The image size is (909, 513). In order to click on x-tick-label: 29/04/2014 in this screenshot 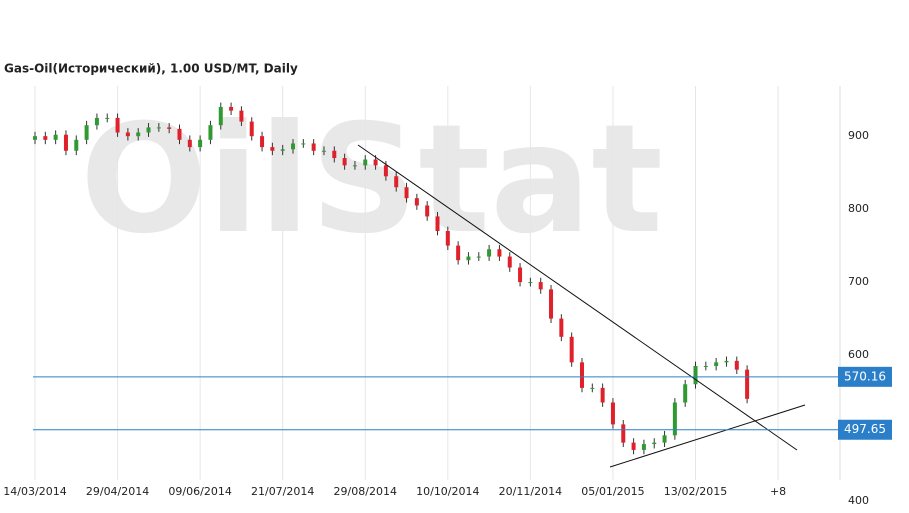, I will do `click(117, 491)`.